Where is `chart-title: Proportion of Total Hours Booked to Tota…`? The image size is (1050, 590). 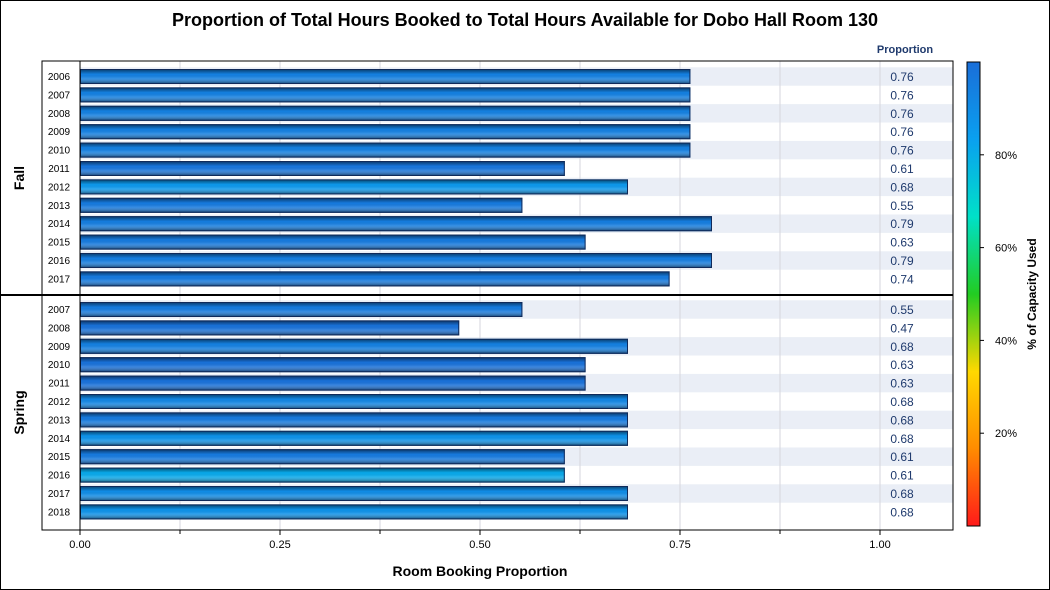 chart-title: Proportion of Total Hours Booked to Tota… is located at coordinates (525, 20).